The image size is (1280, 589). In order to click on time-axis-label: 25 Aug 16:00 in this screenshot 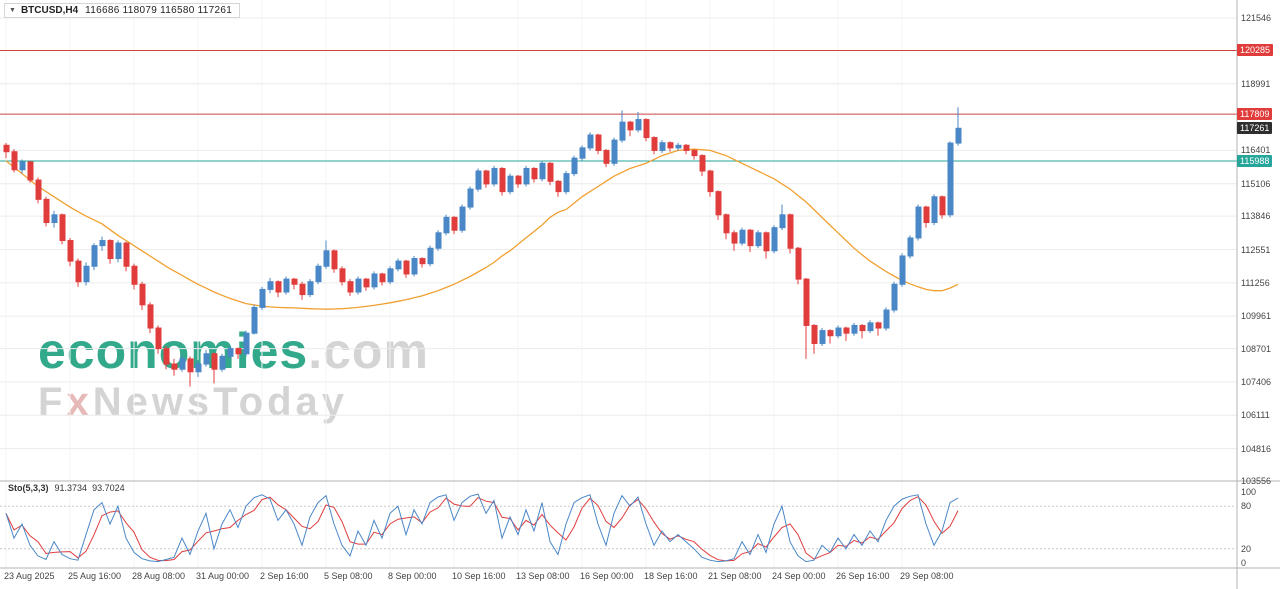, I will do `click(95, 576)`.